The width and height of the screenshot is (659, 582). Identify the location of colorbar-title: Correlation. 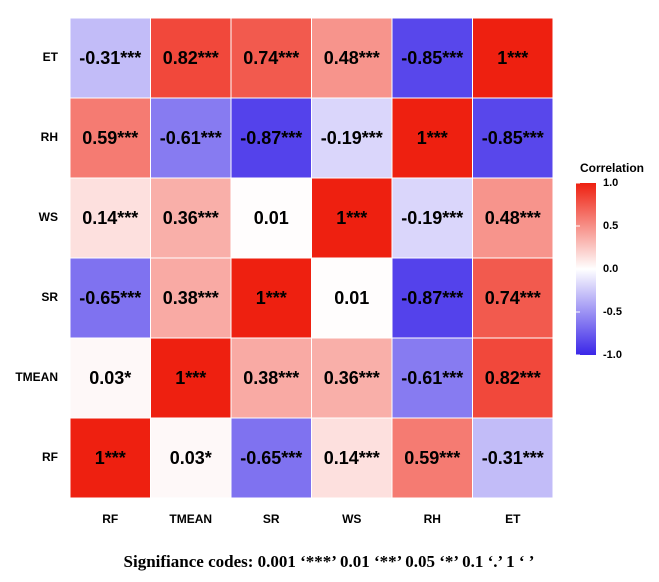
(612, 168).